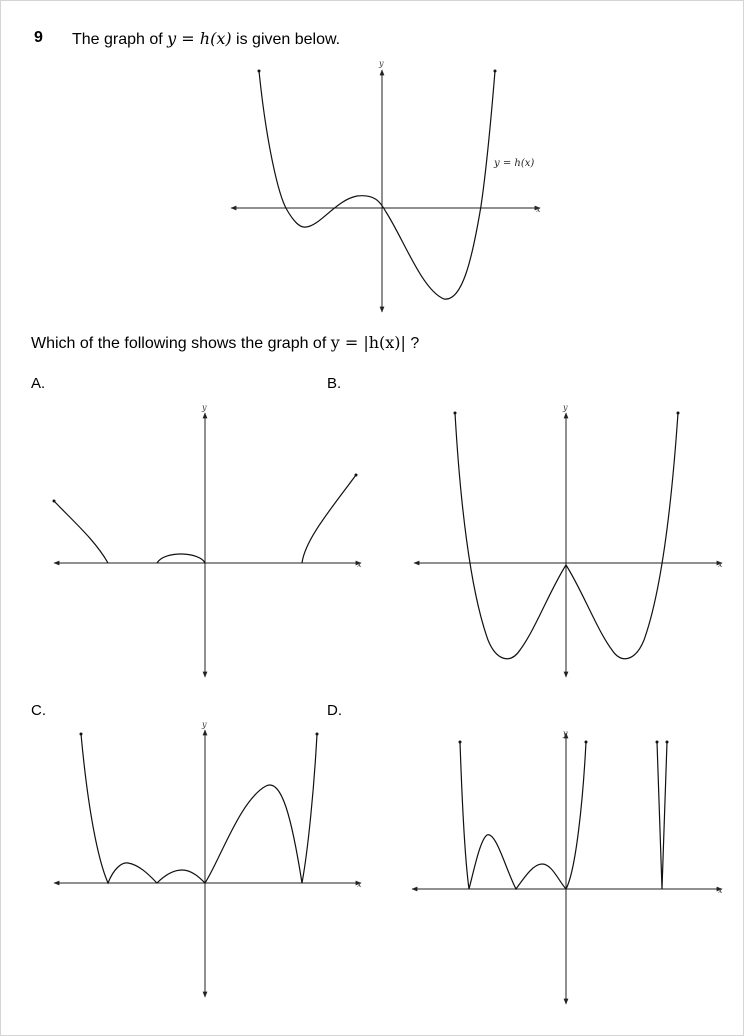 Image resolution: width=744 pixels, height=1036 pixels. Describe the element at coordinates (286, 39) in the screenshot. I see `stem-text-after: is given below.` at that location.